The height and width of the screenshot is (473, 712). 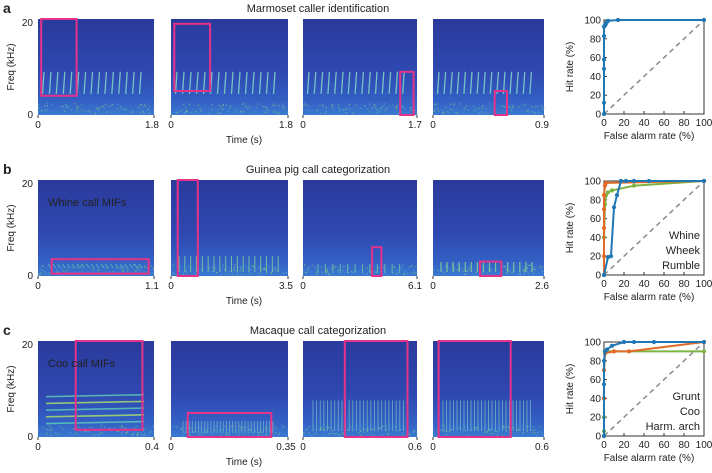 I want to click on panel-letter: a, so click(x=7, y=8).